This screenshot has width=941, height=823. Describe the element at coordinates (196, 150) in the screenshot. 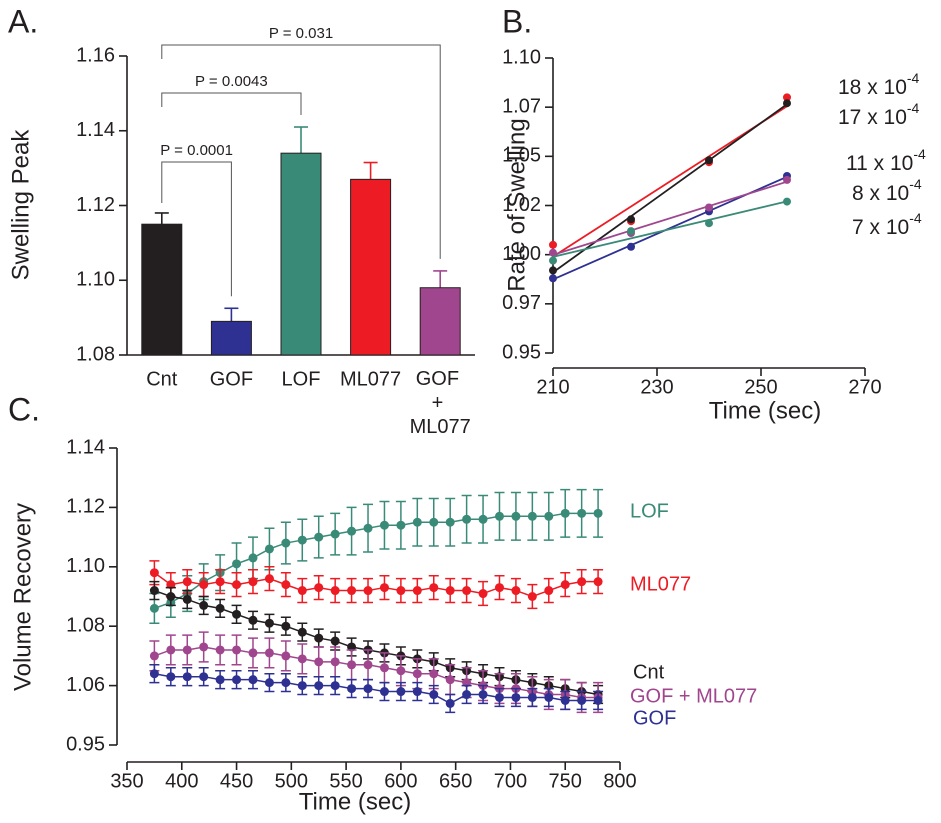

I see `annotation: P = 0.0001` at that location.